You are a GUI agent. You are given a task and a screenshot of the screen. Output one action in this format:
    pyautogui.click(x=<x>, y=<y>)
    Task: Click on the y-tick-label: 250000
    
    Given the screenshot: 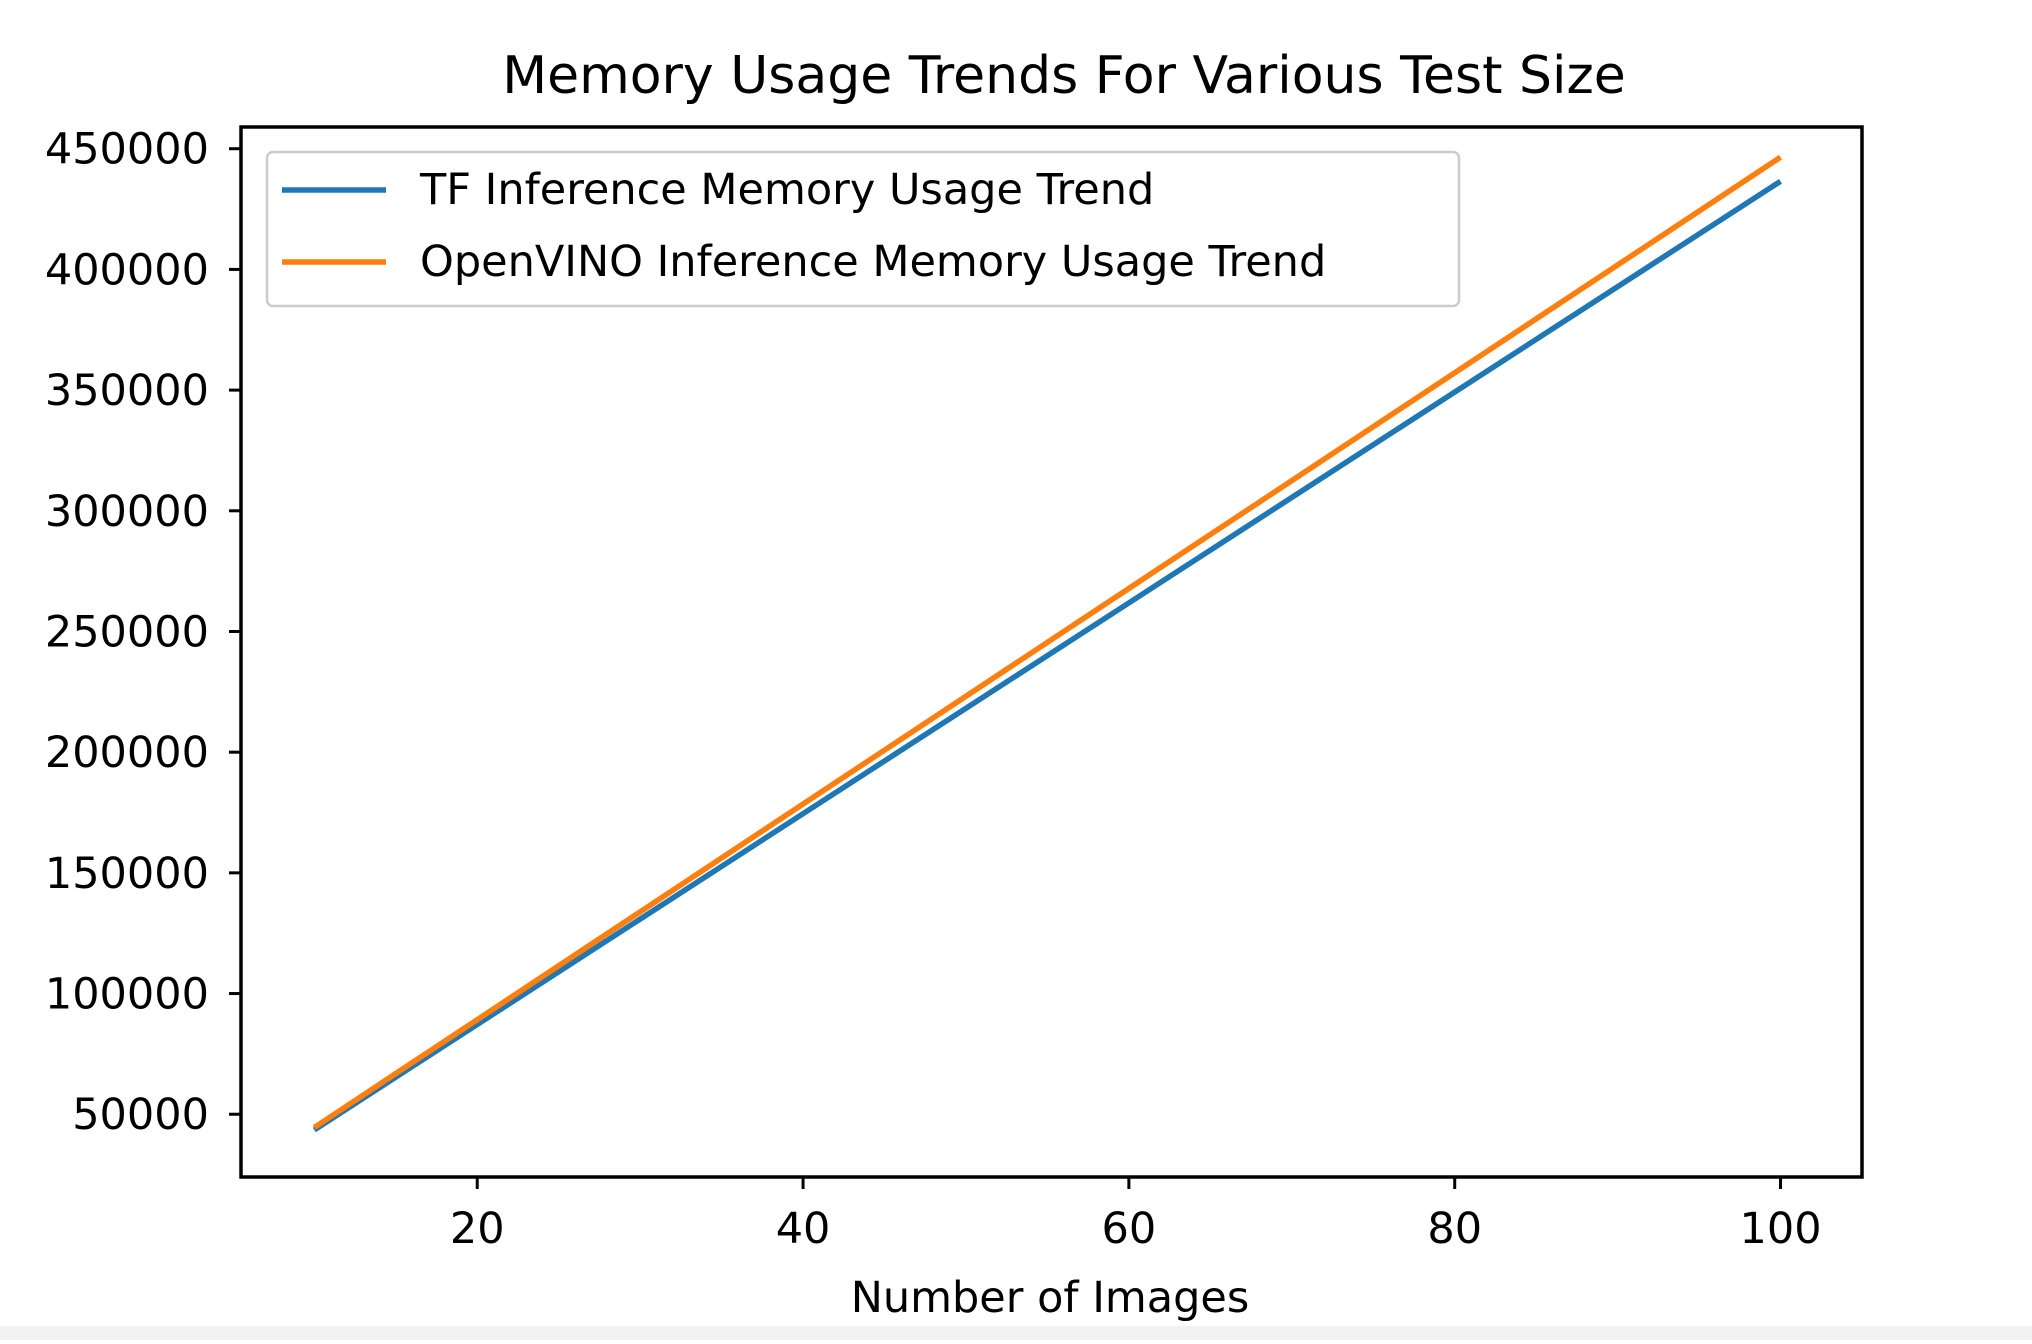 What is the action you would take?
    pyautogui.click(x=127, y=632)
    